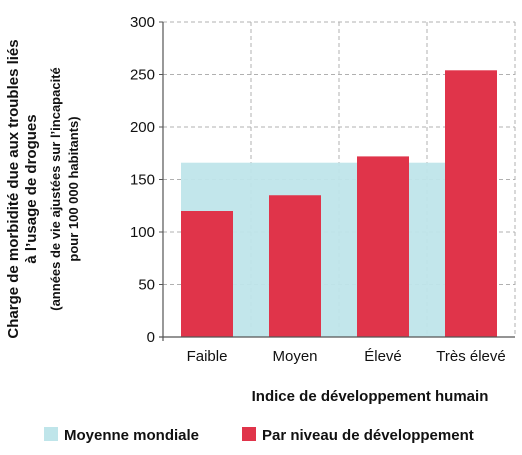 This screenshot has width=522, height=455. Describe the element at coordinates (142, 127) in the screenshot. I see `y-tick-label-200: 200` at that location.